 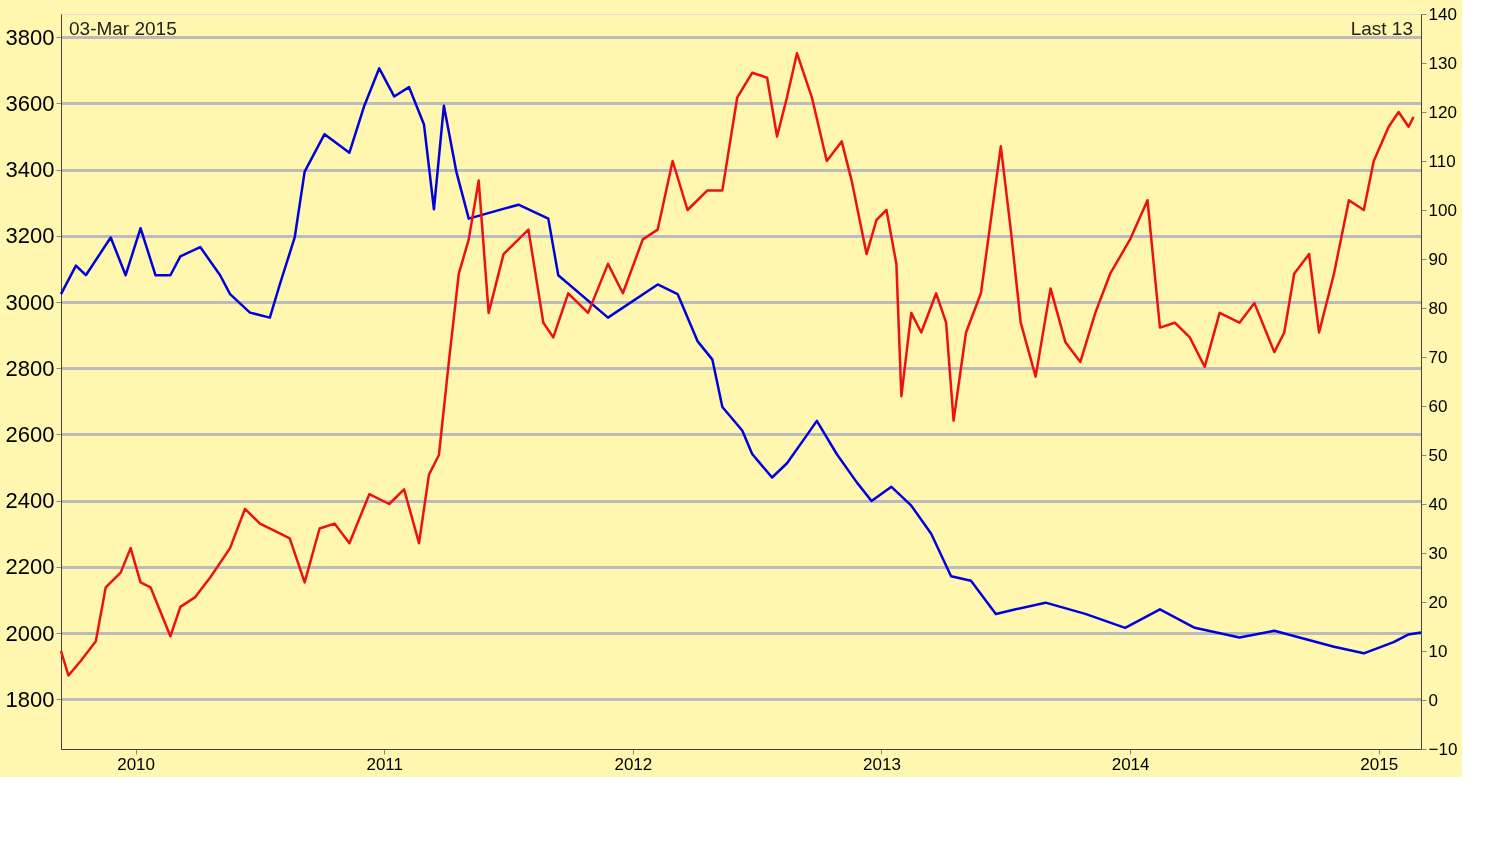 I want to click on y-tick-label: 2000, so click(x=30, y=633).